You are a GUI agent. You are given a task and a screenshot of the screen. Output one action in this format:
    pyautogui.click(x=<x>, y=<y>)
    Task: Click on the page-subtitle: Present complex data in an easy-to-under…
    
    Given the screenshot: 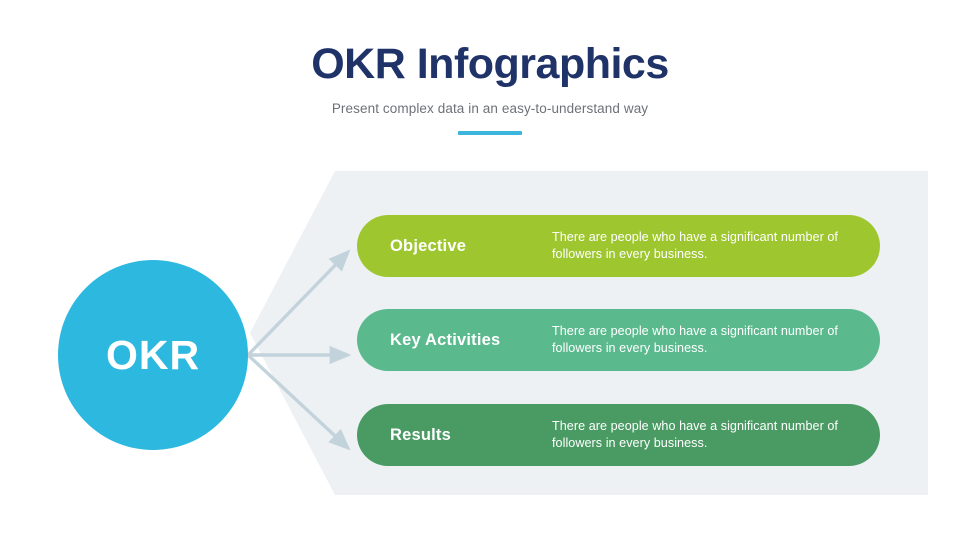 What is the action you would take?
    pyautogui.click(x=490, y=108)
    